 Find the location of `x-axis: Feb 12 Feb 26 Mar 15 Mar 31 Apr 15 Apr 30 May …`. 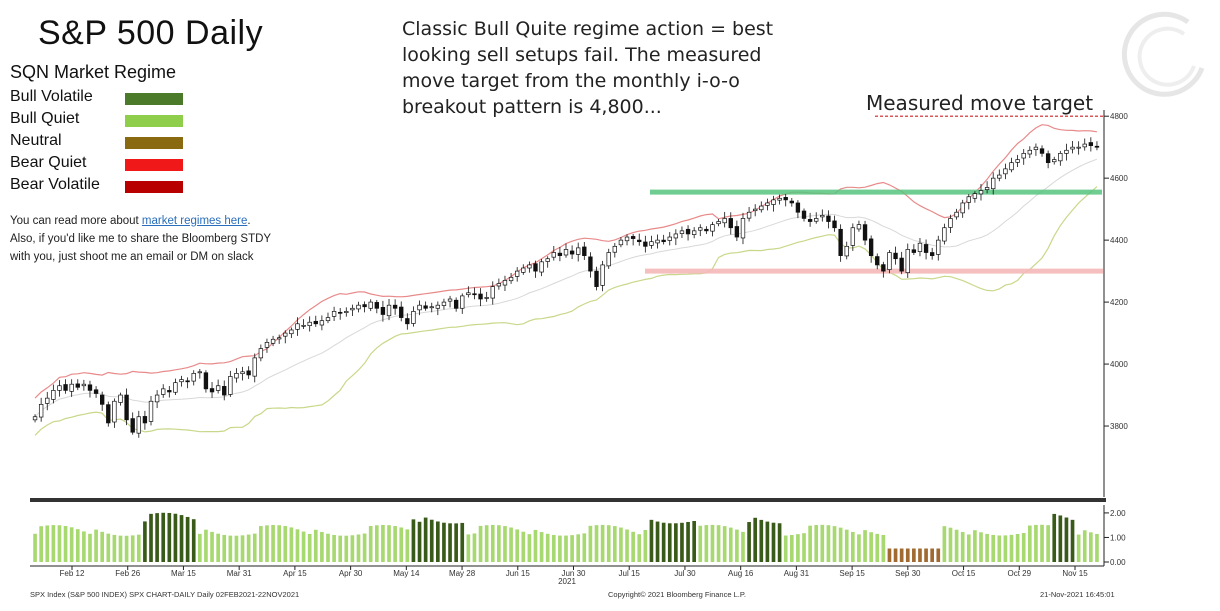

x-axis: Feb 12 Feb 26 Mar 15 Mar 31 Apr 15 Apr 30 May … is located at coordinates (567, 575).